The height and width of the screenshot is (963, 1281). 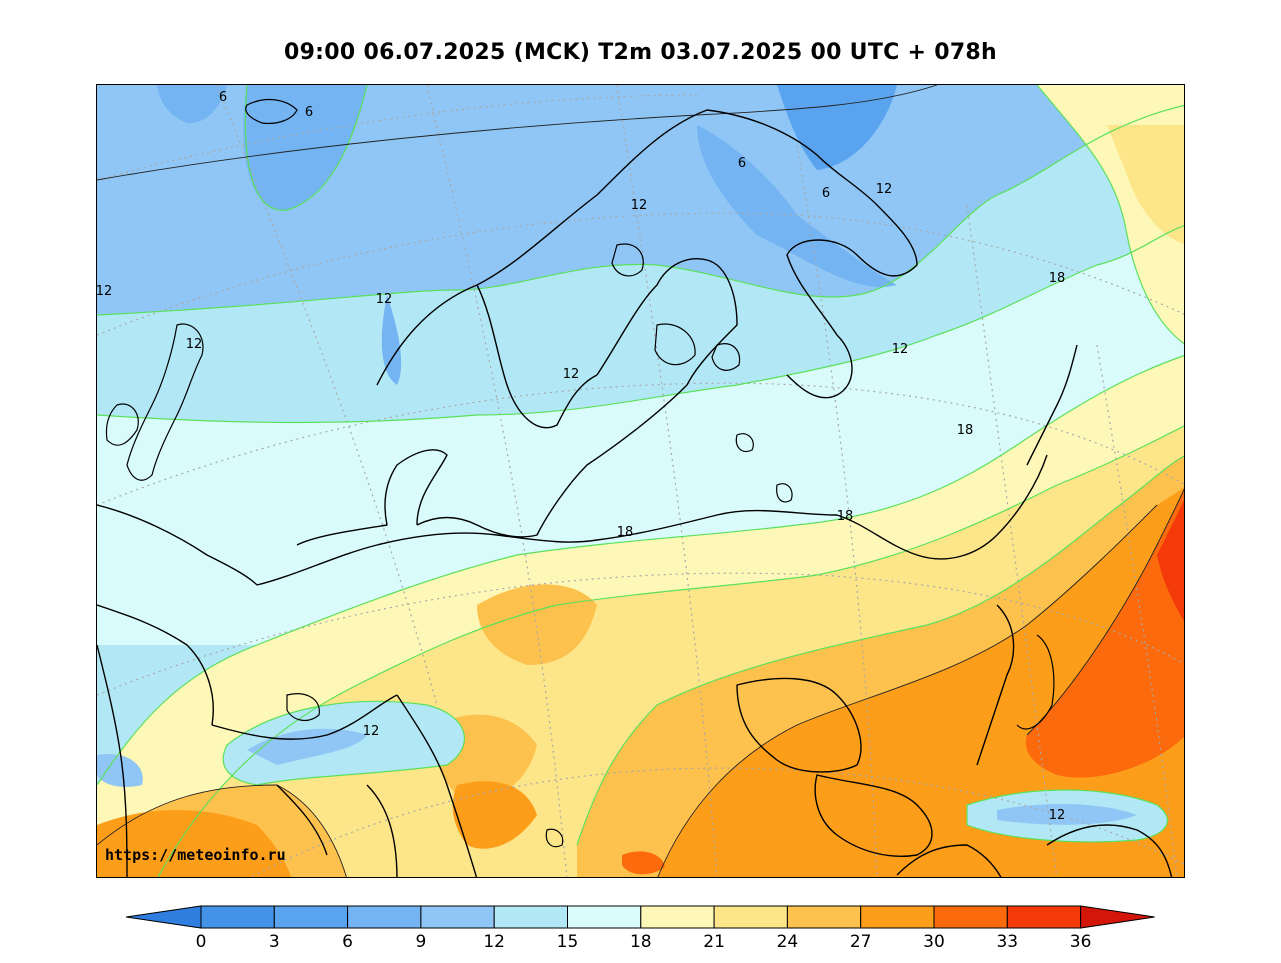 I want to click on colorbar-tick-label: 30, so click(x=934, y=942).